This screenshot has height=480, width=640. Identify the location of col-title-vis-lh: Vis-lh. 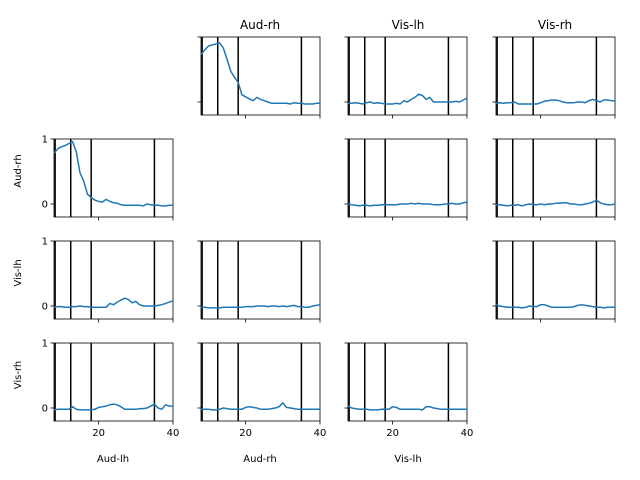
(408, 25).